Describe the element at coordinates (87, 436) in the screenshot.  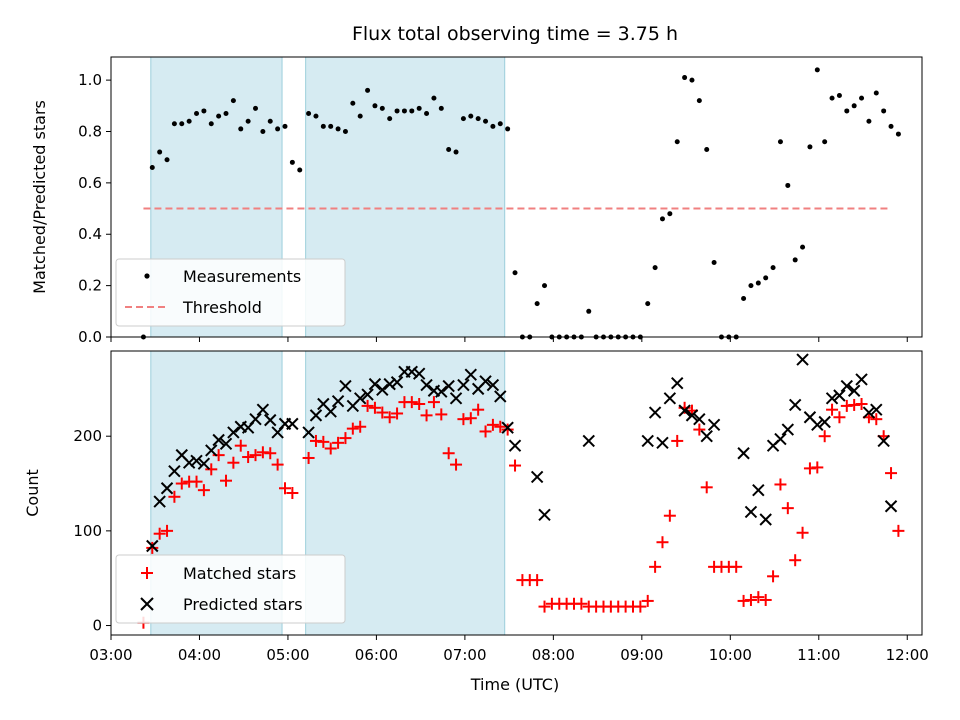
I see `y-tick-label: 200` at that location.